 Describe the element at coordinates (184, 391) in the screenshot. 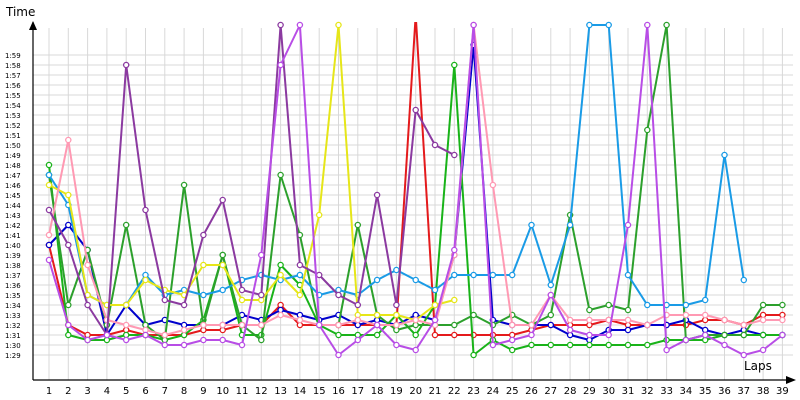

I see `x-tick-label: 8` at that location.